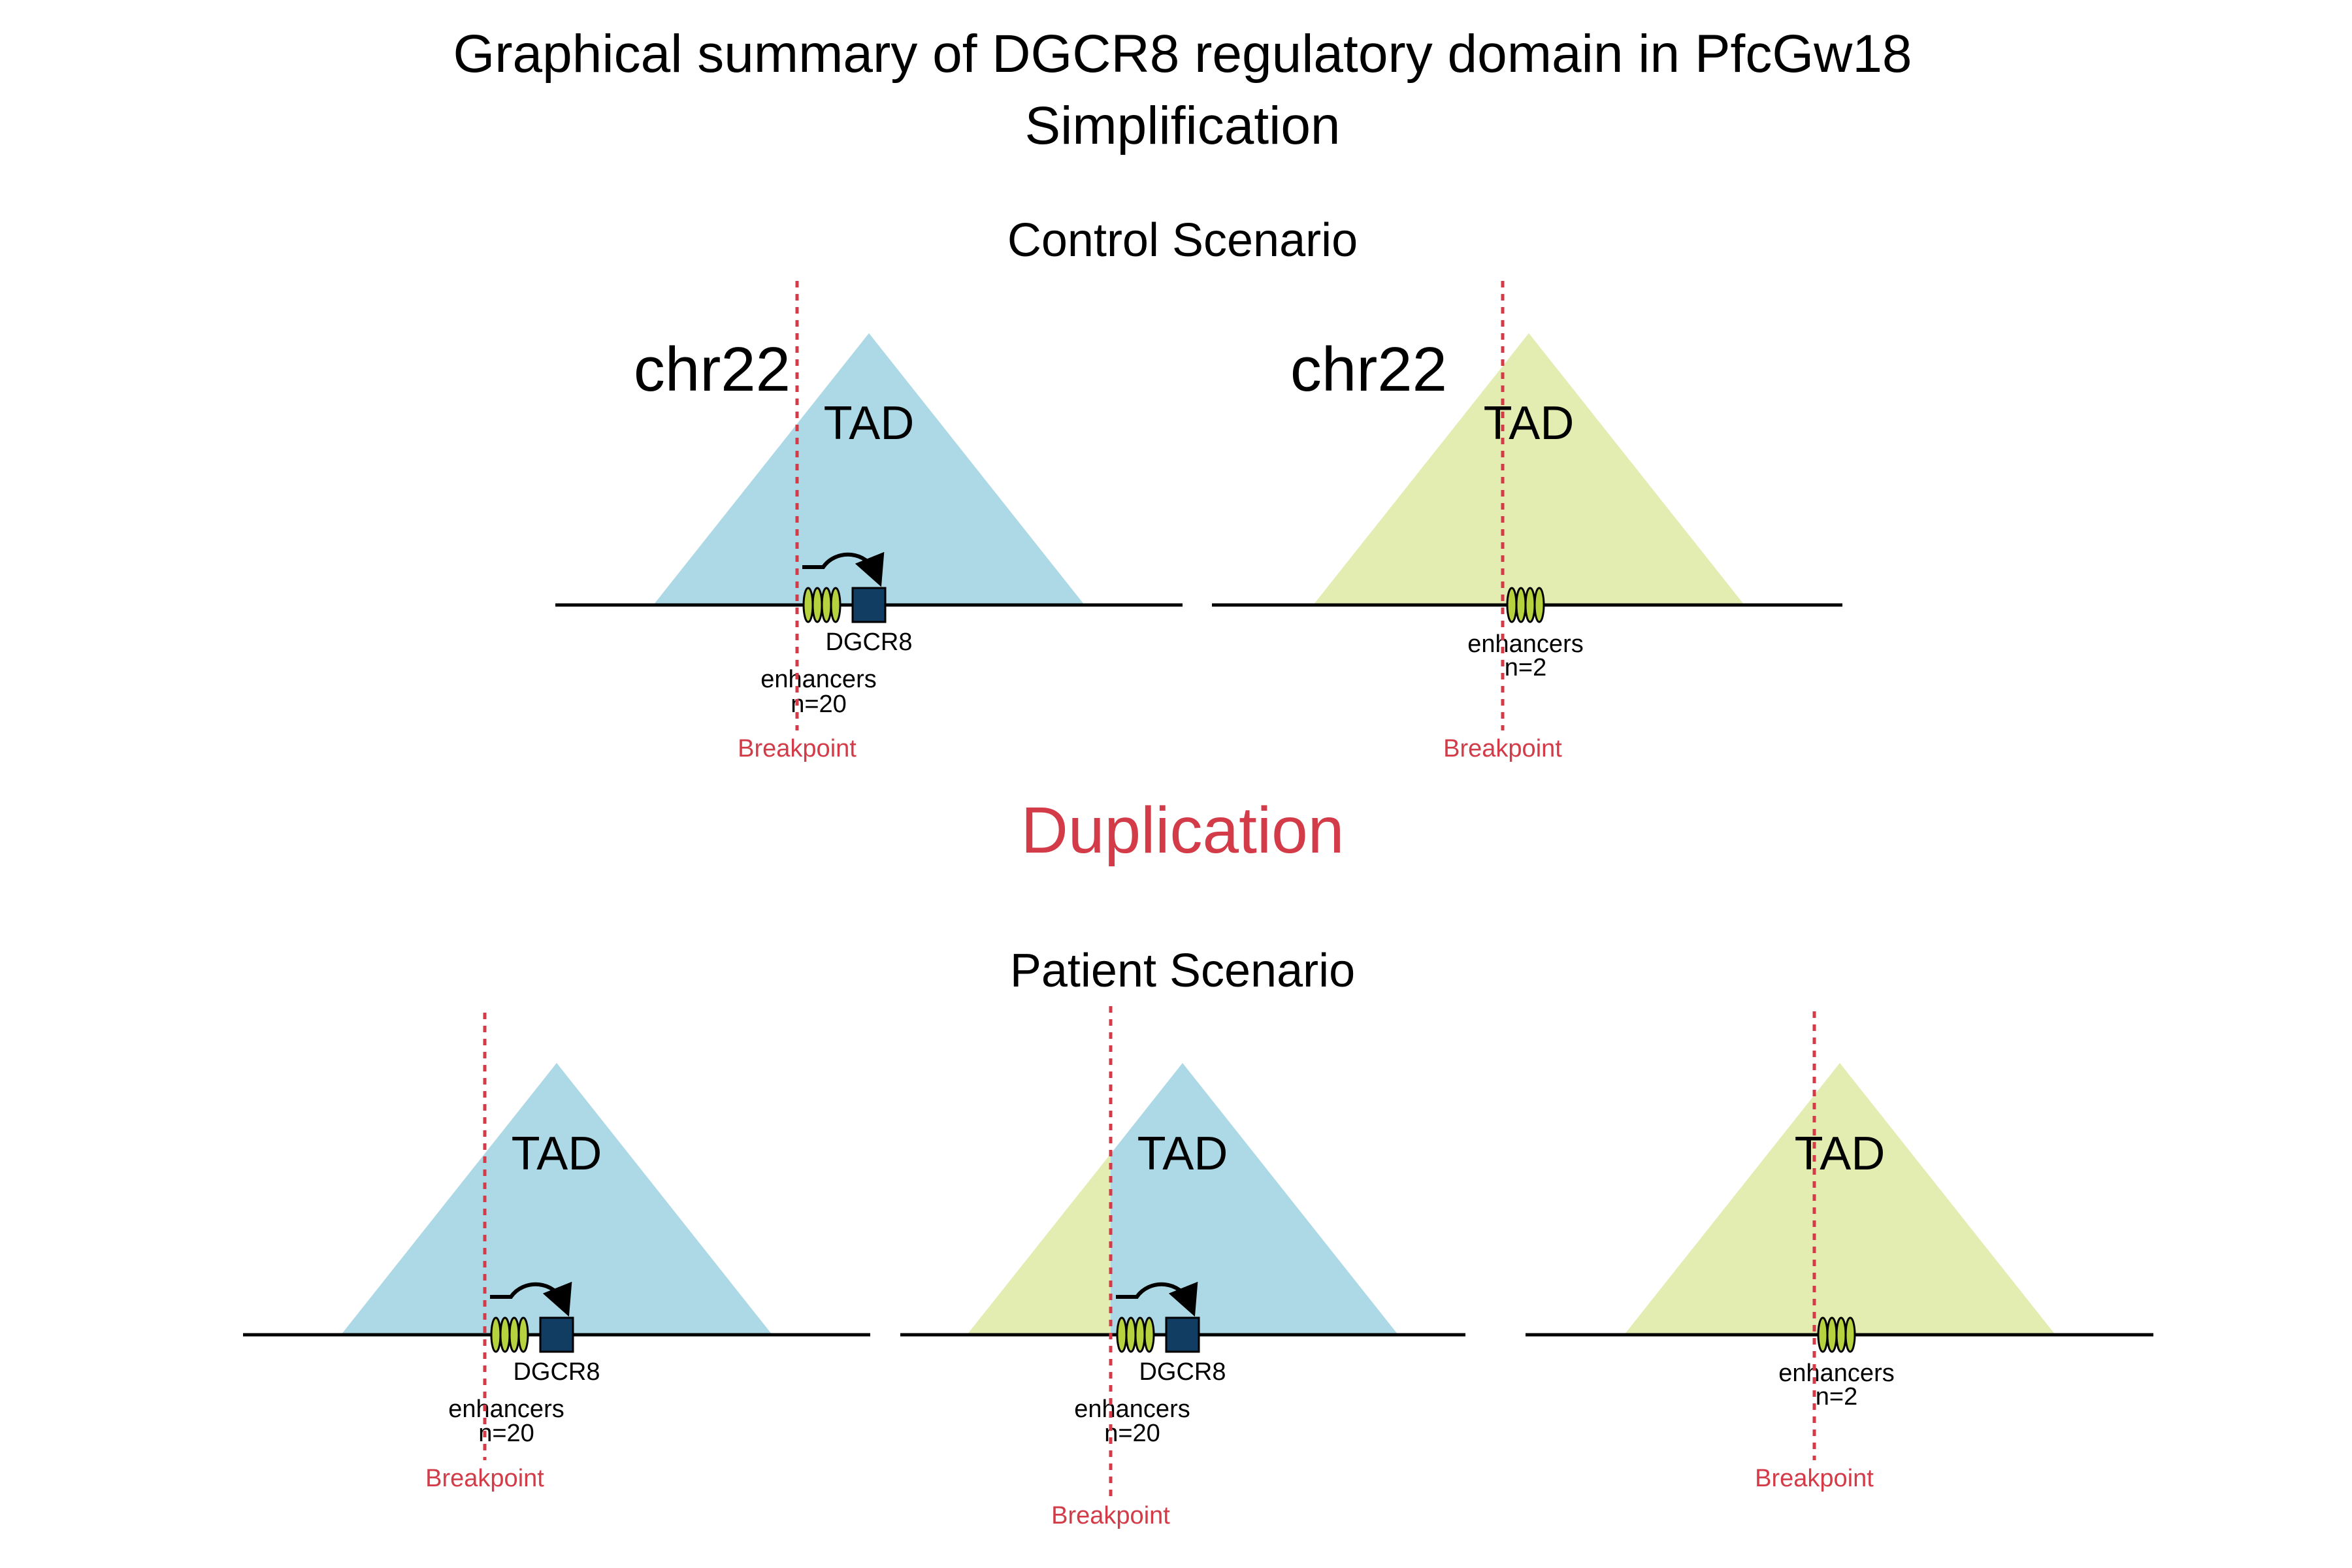 This screenshot has height=1568, width=2352. What do you see at coordinates (1182, 125) in the screenshot?
I see `title-line-2: Simplification` at bounding box center [1182, 125].